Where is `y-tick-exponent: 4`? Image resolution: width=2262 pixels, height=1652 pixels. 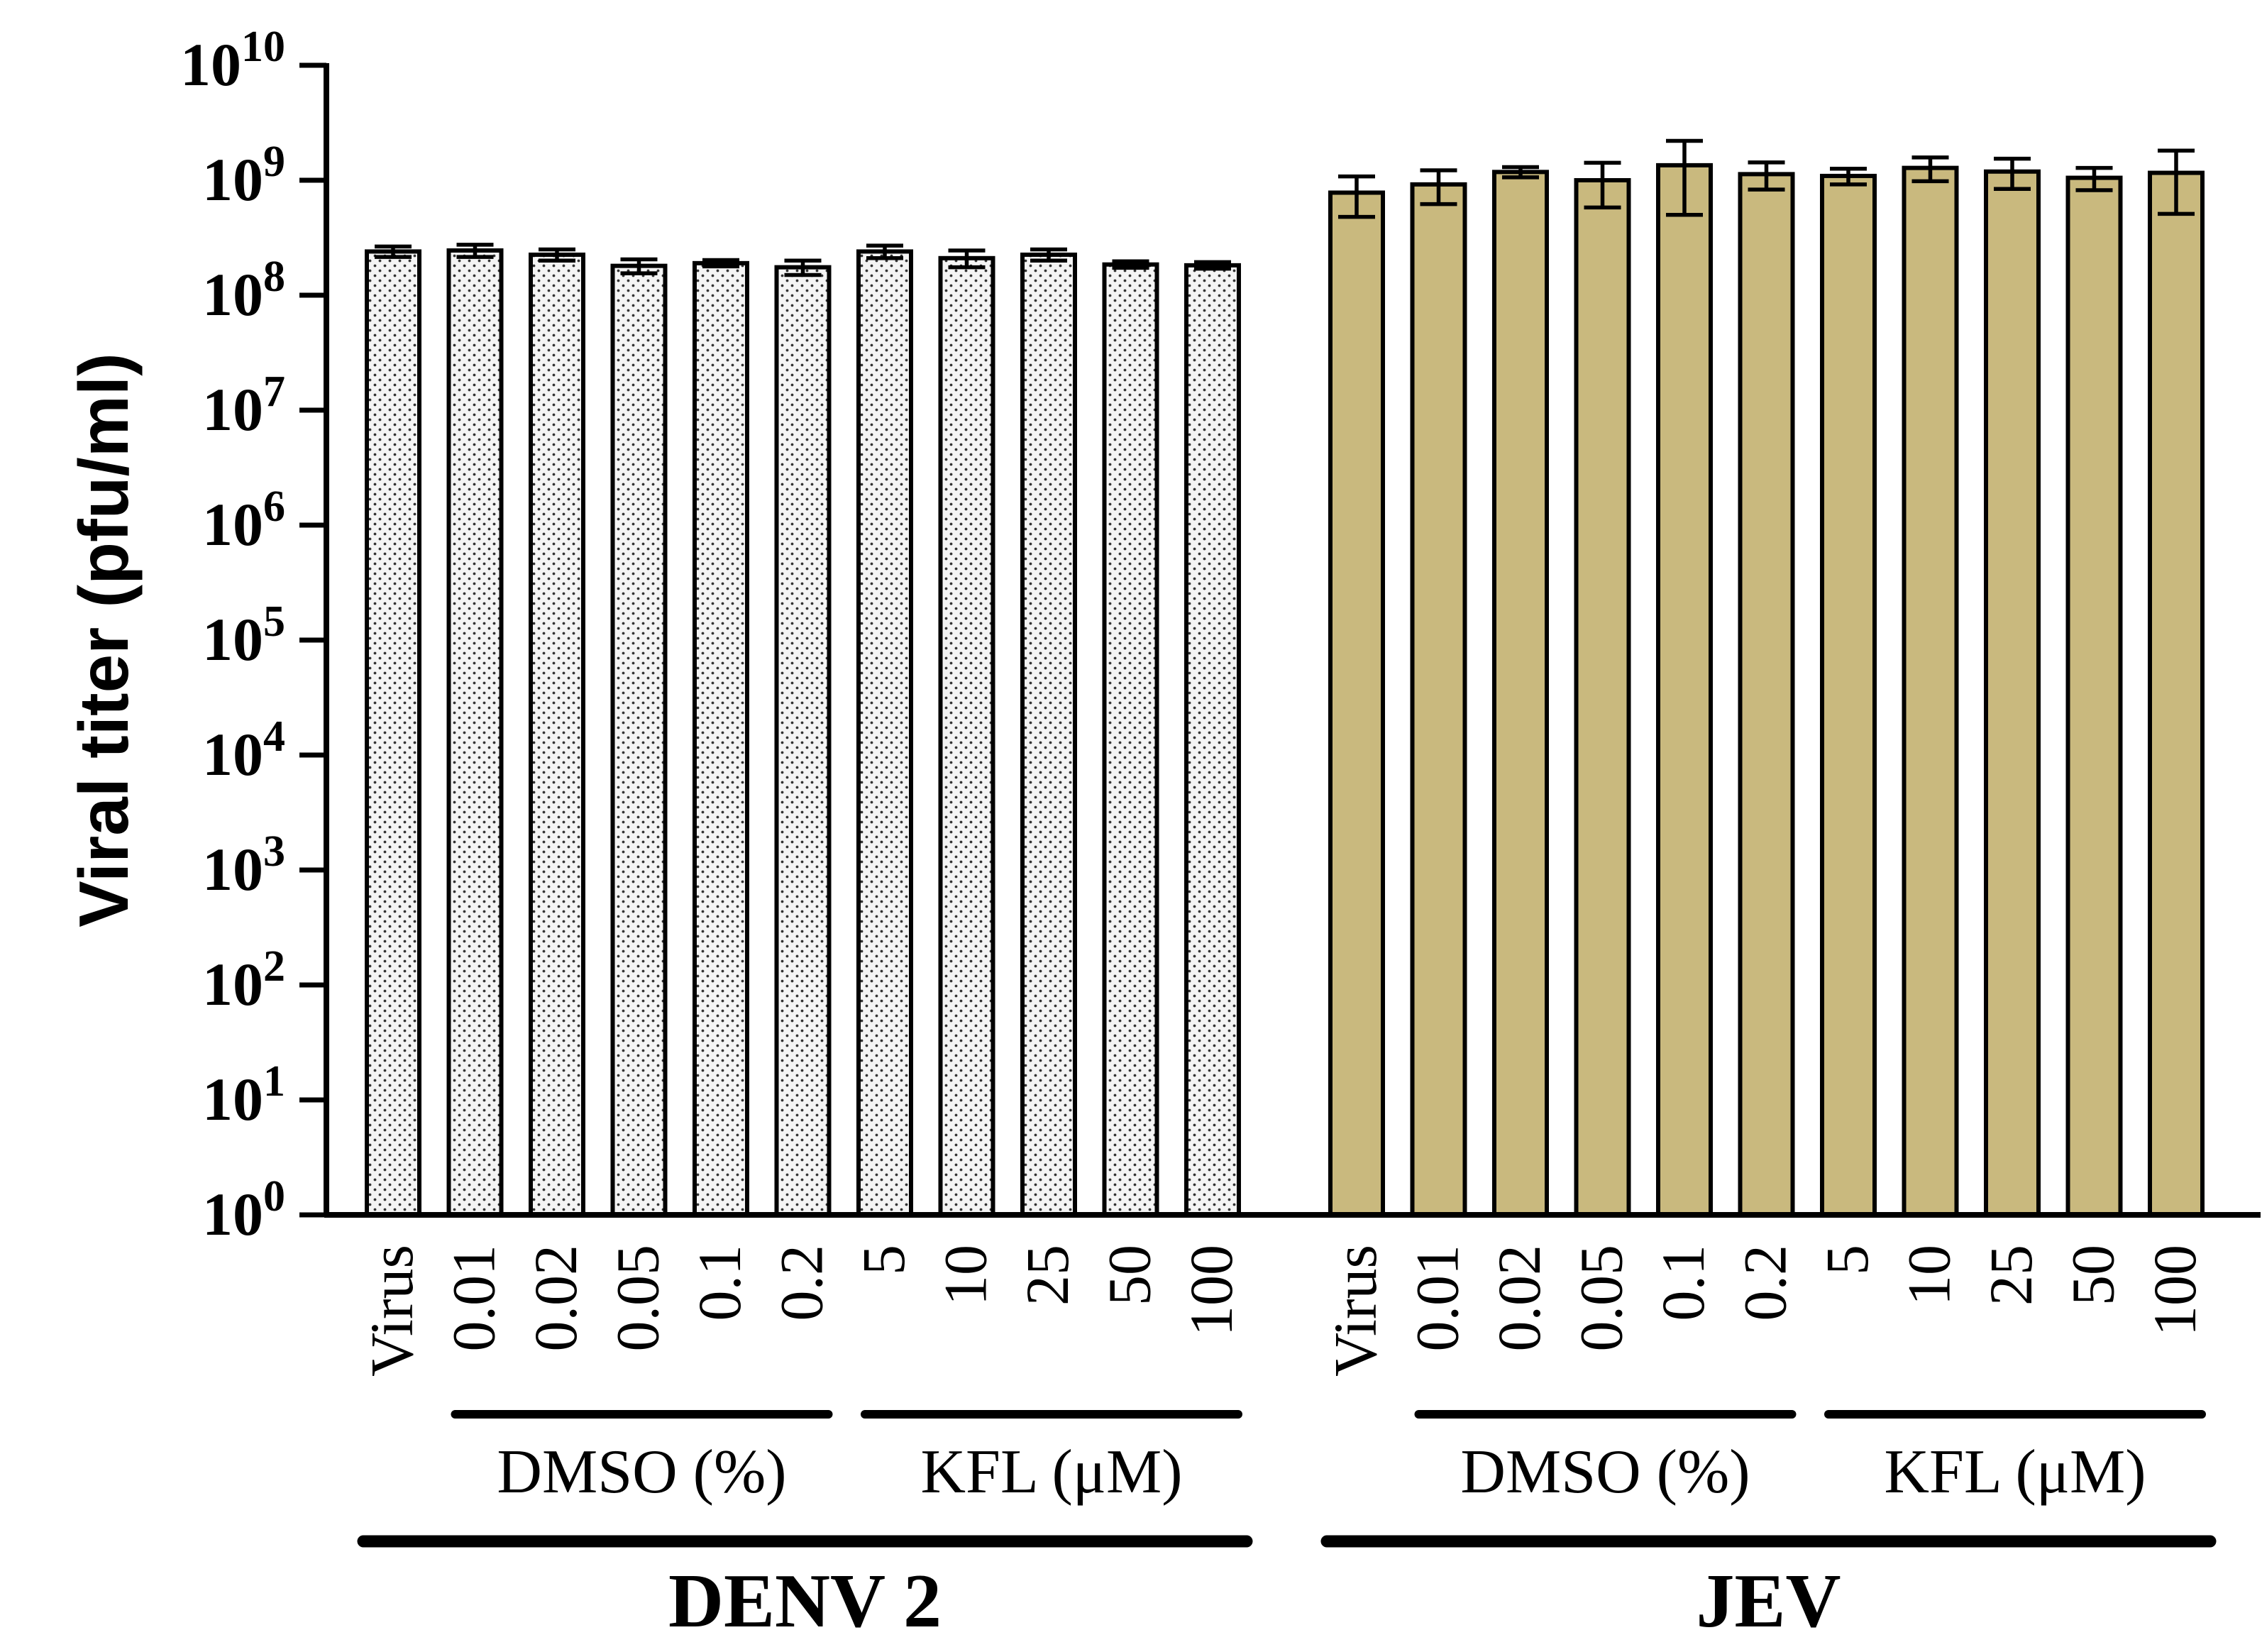
y-tick-exponent: 4 is located at coordinates (274, 736).